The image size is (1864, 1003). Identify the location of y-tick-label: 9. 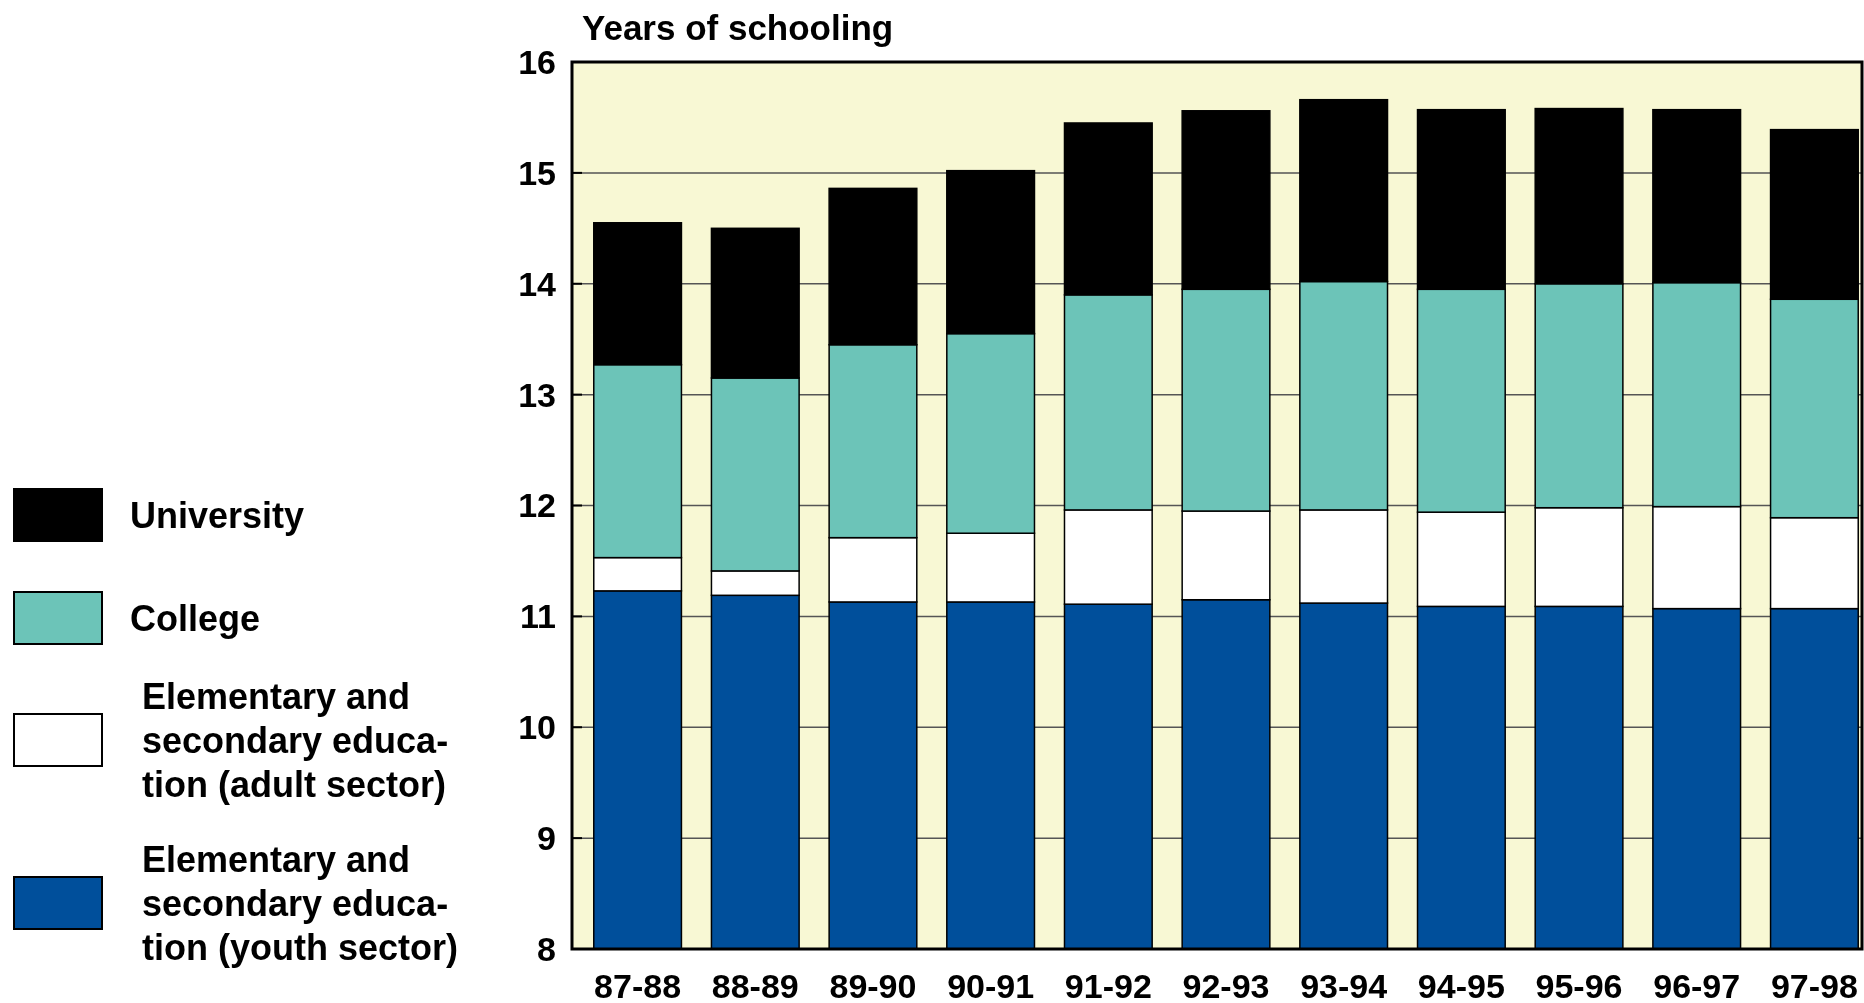
(546, 838).